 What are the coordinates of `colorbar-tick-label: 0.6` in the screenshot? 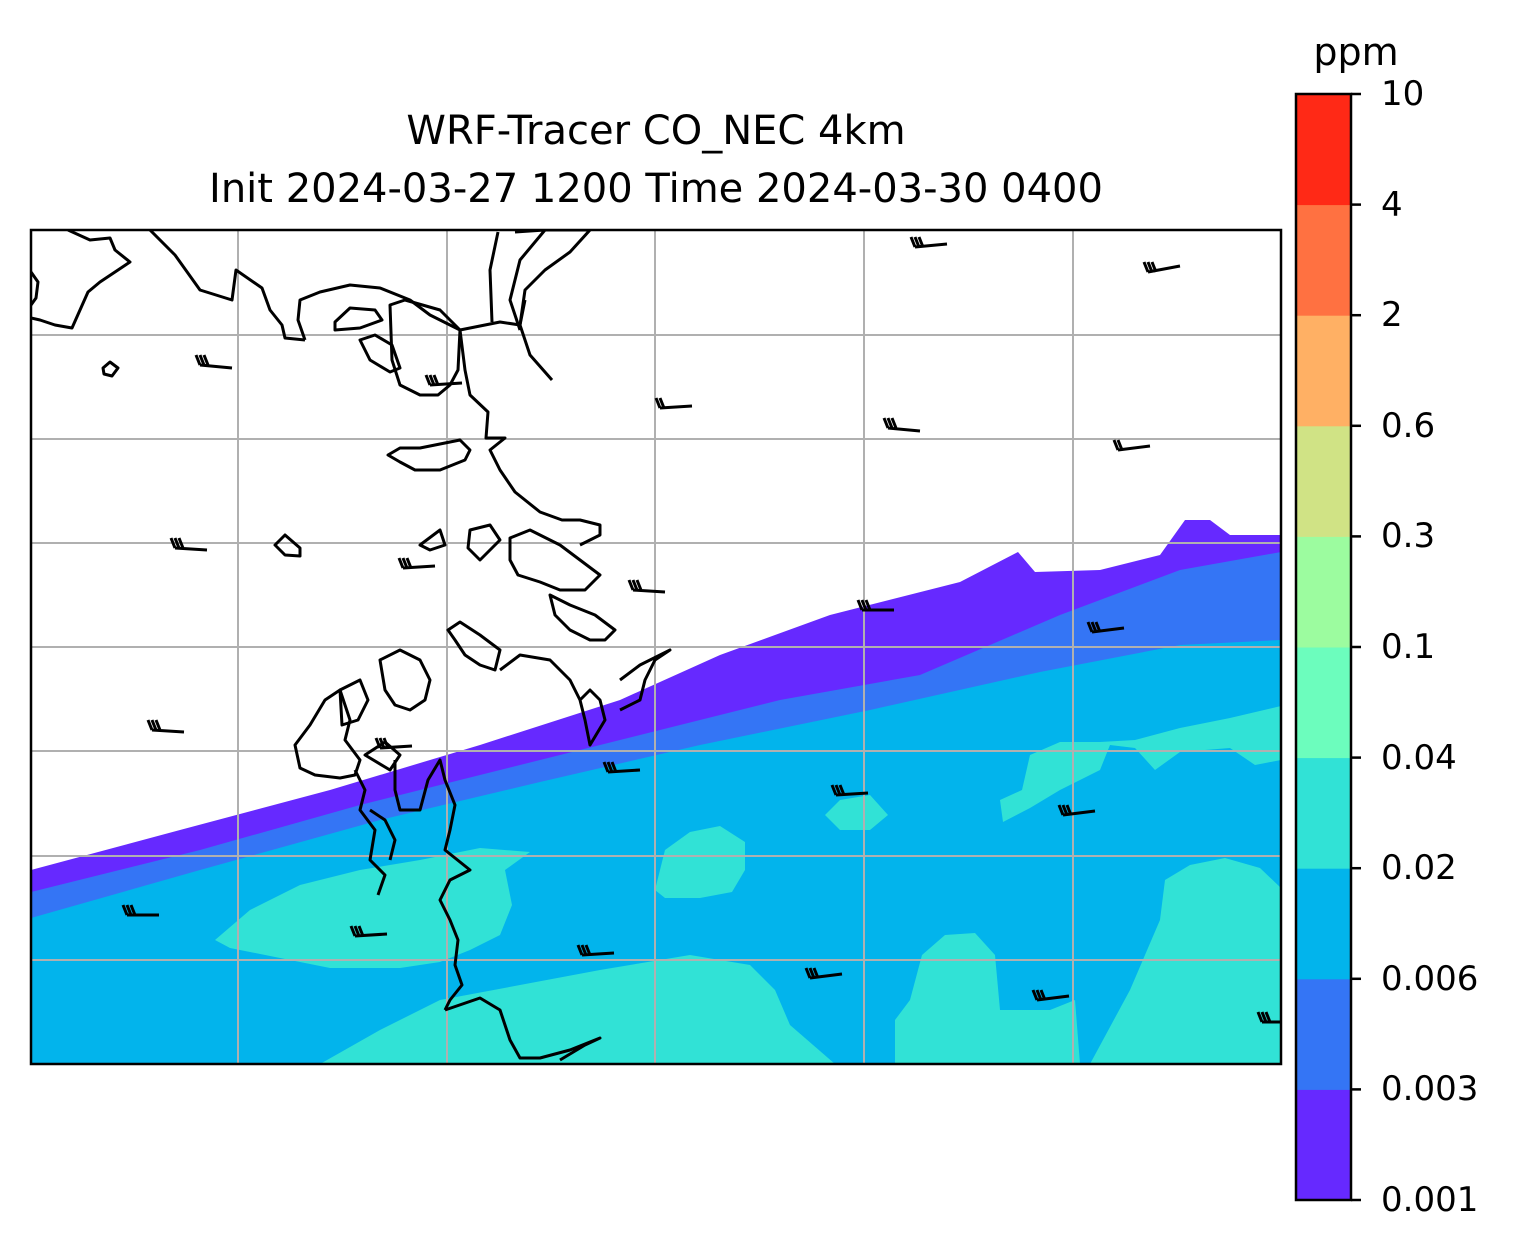 It's located at (1408, 425).